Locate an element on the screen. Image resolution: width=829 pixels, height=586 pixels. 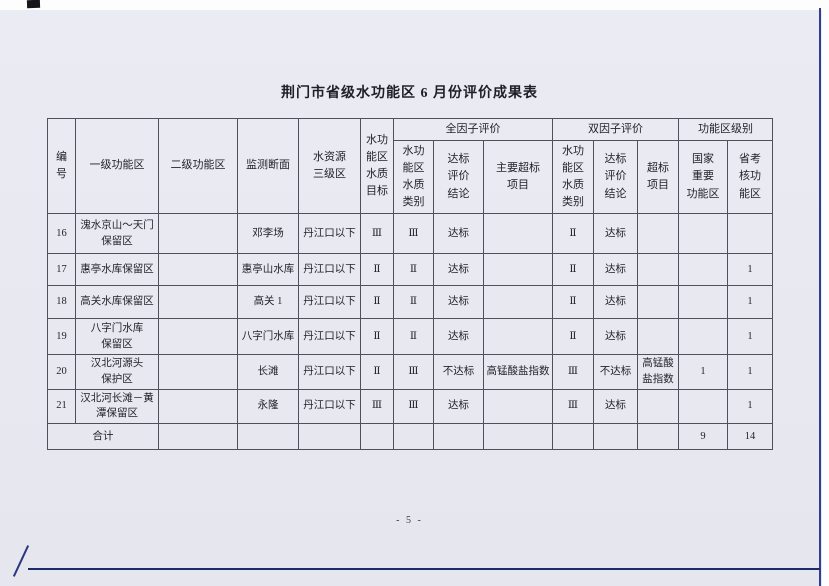
header-zone-level-group: 功能区级别 is located at coordinates (725, 129).